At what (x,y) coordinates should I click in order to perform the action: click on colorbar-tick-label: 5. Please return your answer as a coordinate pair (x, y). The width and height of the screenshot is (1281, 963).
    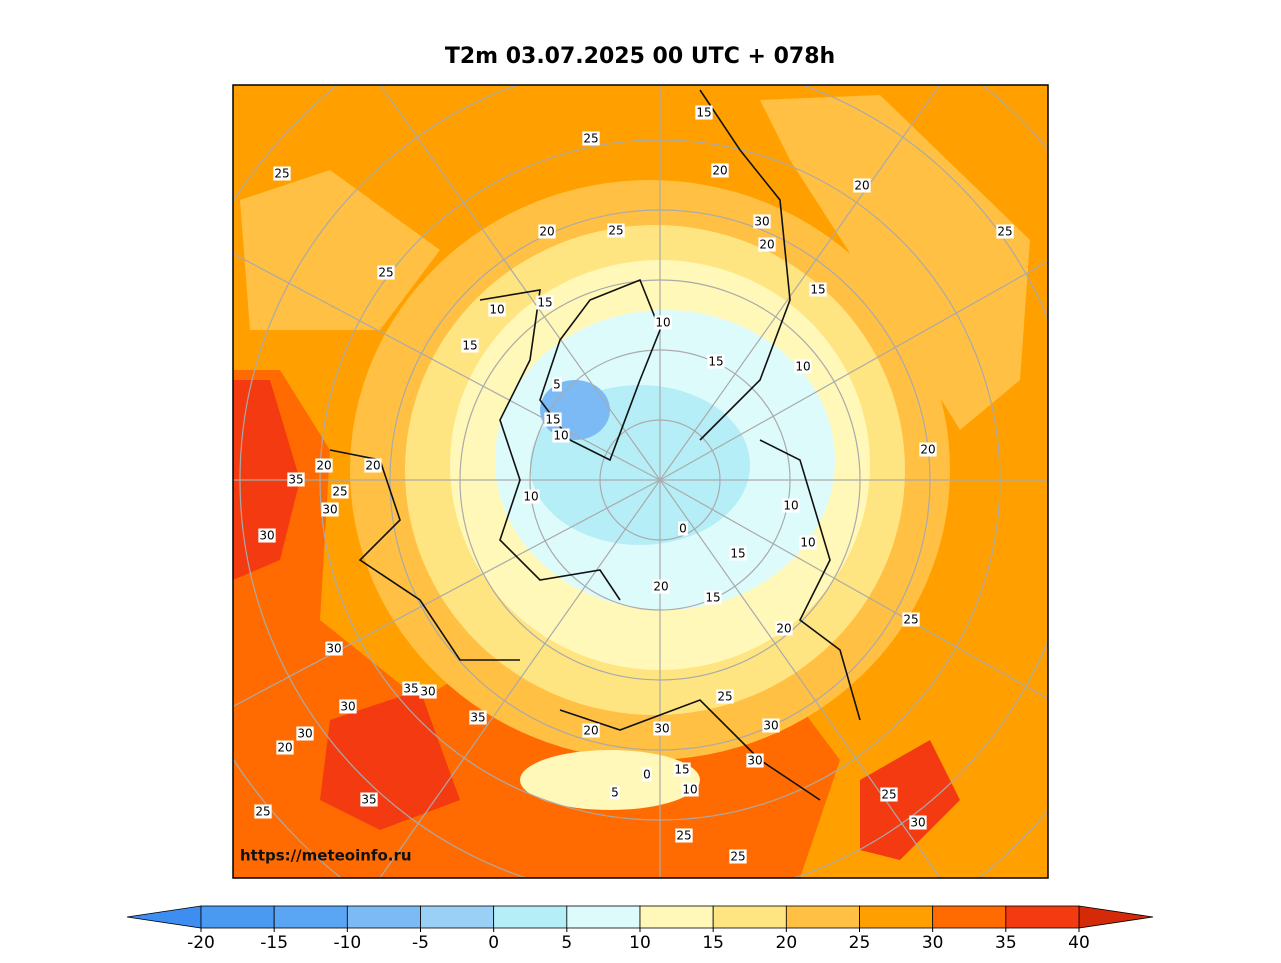
    Looking at the image, I should click on (566, 943).